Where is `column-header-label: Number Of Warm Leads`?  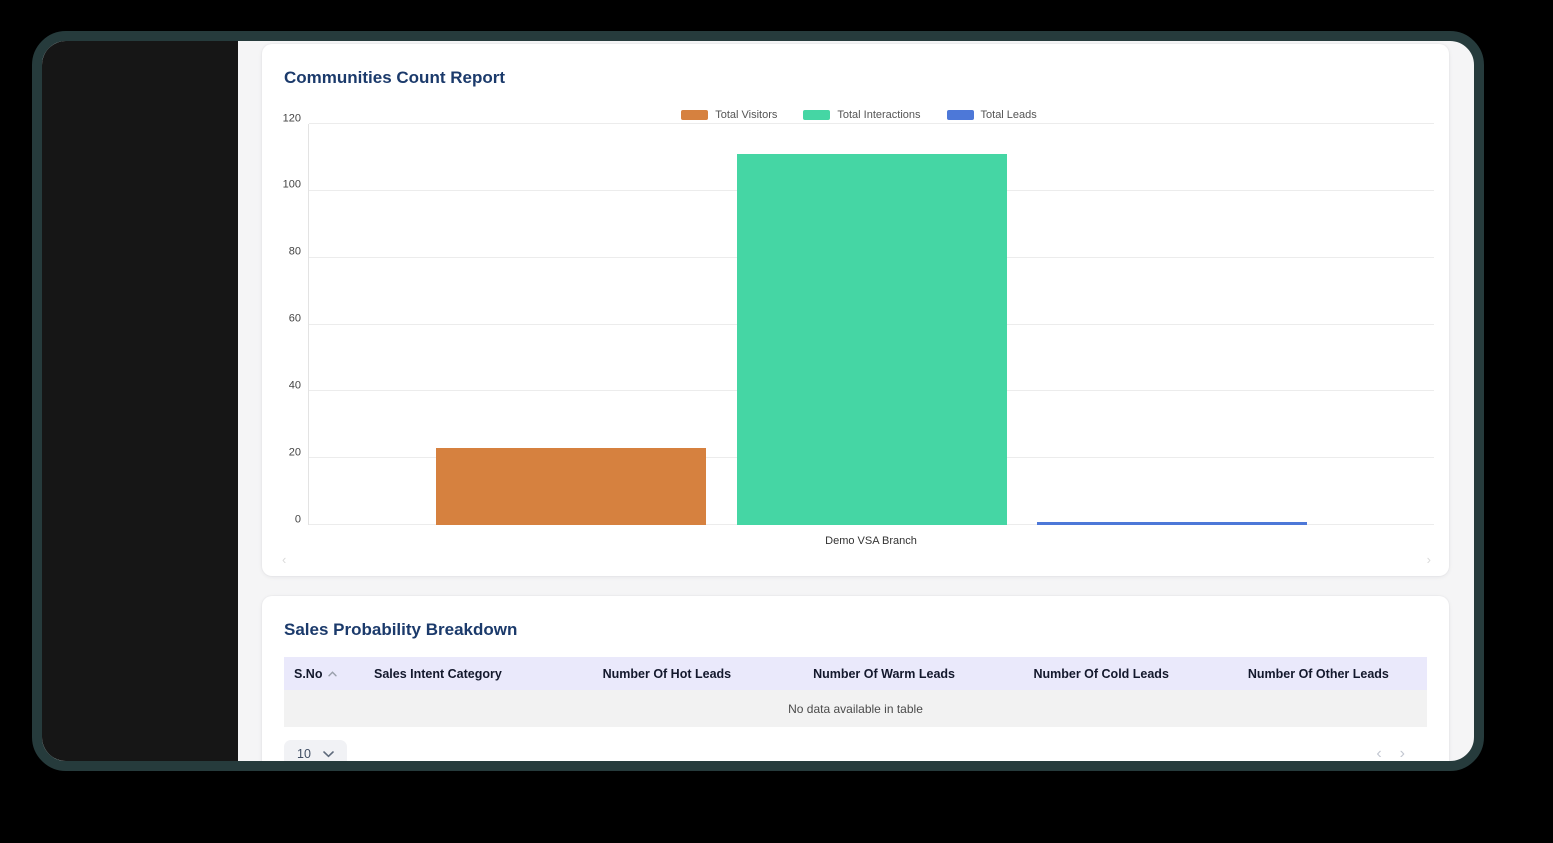
column-header-label: Number Of Warm Leads is located at coordinates (884, 673).